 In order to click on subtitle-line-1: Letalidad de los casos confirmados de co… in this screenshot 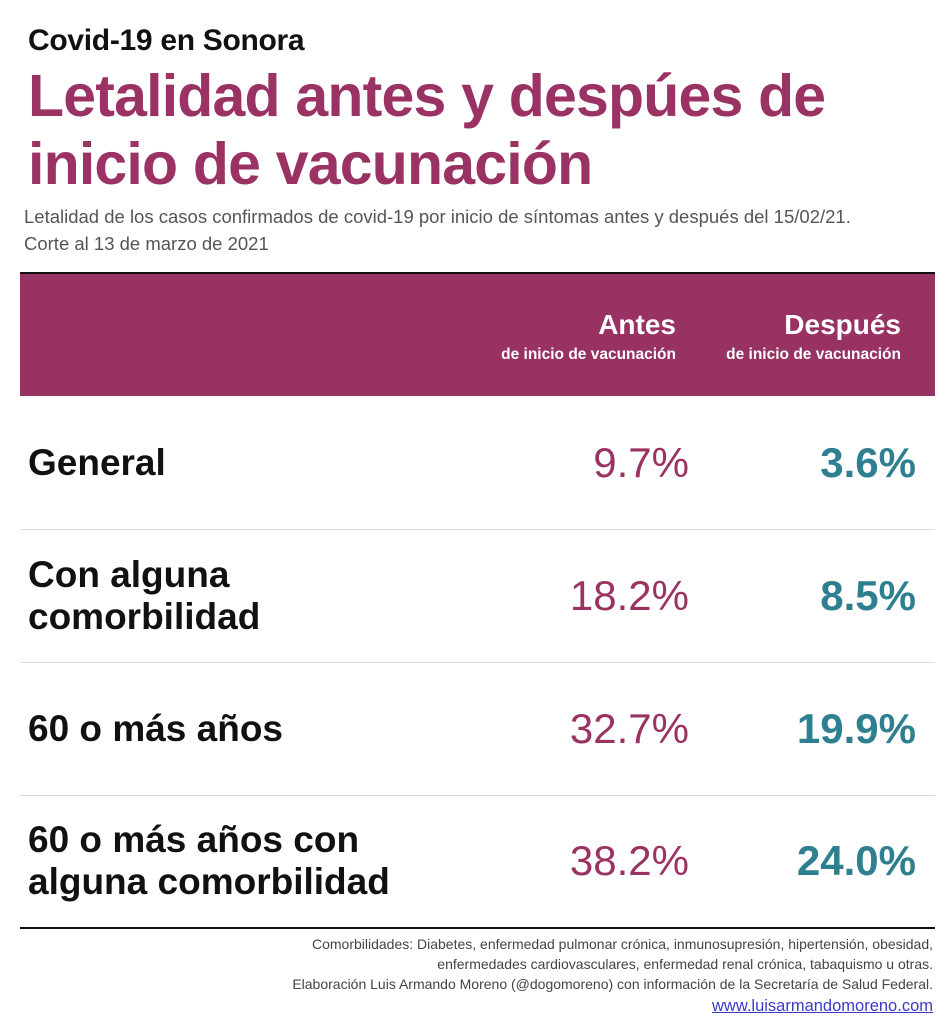, I will do `click(437, 216)`.